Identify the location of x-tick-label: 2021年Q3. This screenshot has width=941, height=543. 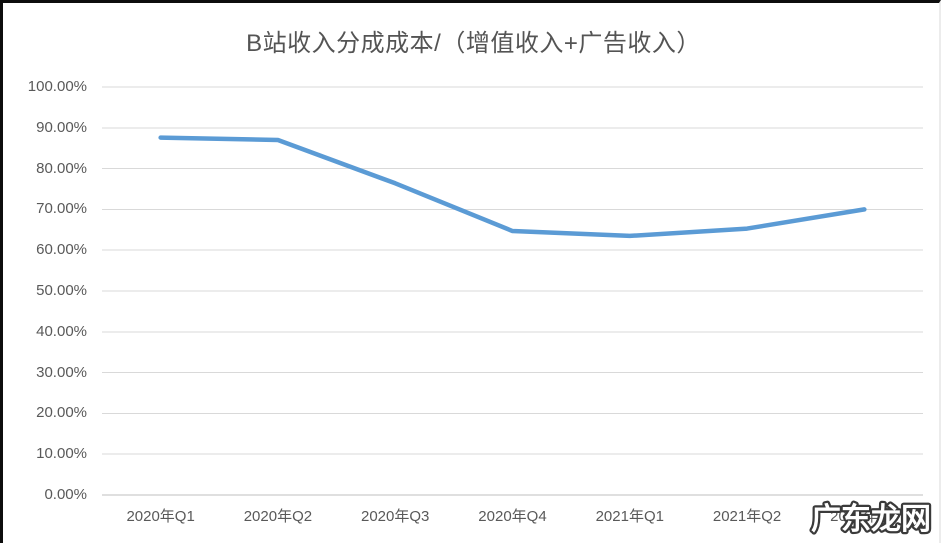
(864, 516).